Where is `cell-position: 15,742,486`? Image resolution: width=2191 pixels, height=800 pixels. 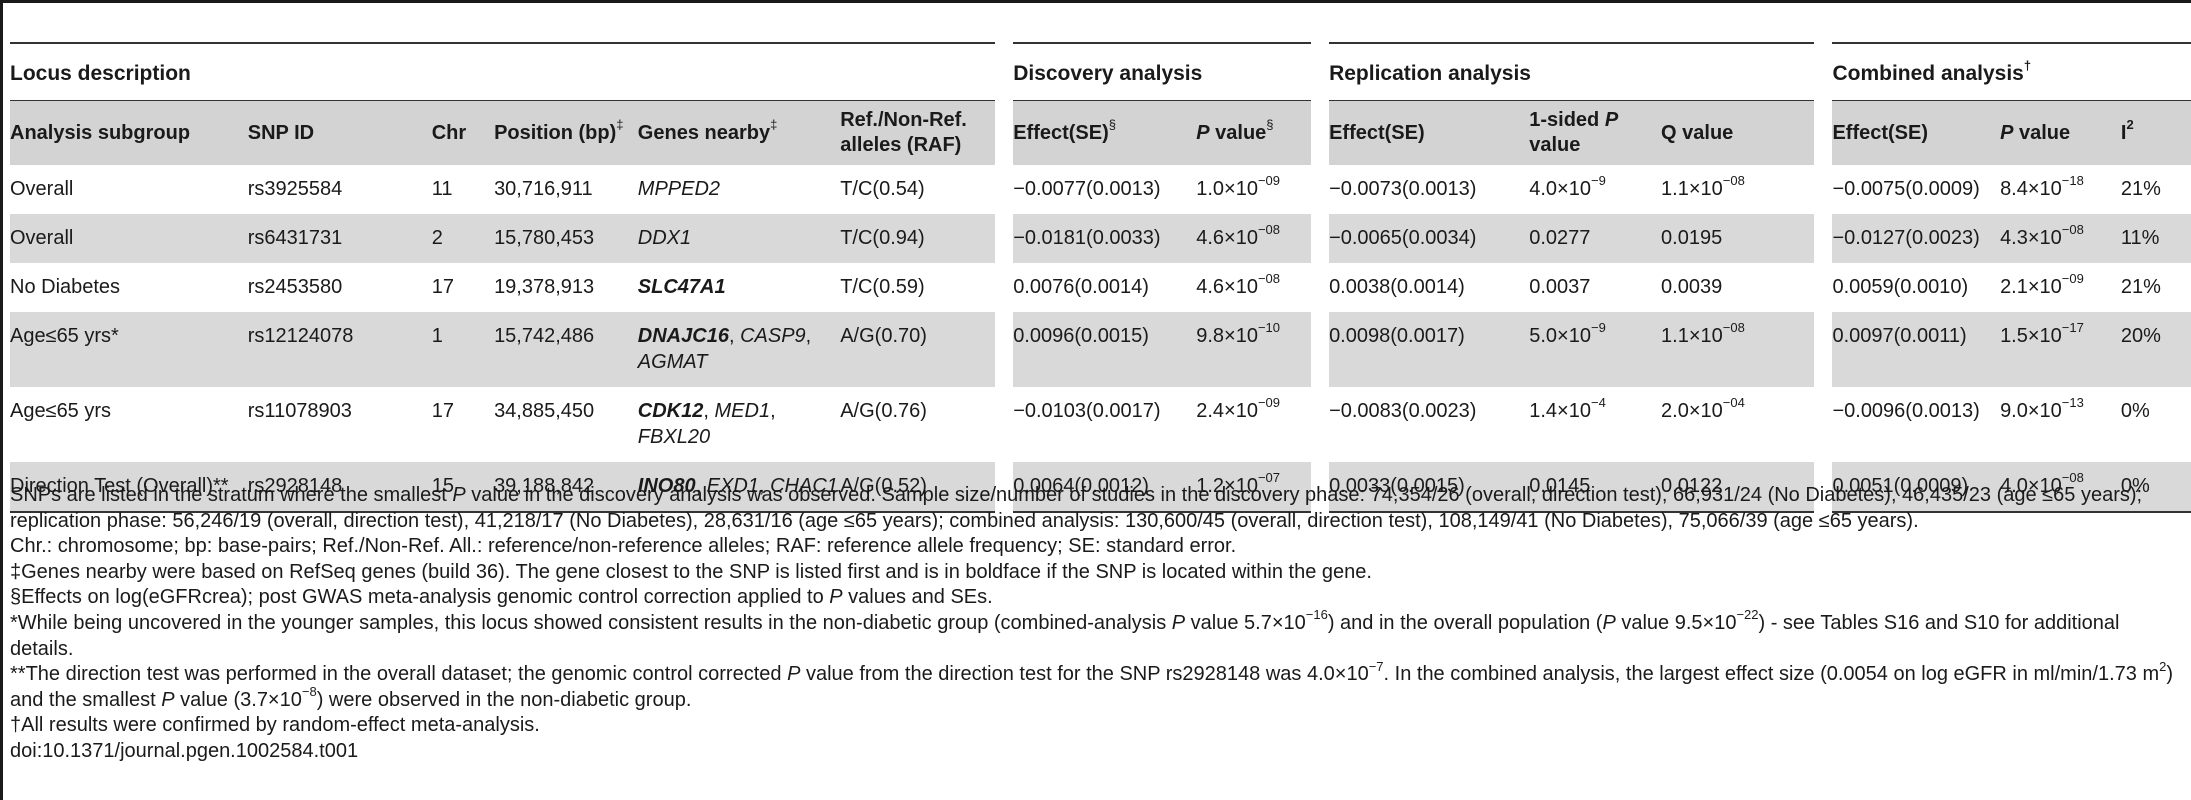
cell-position: 15,742,486 is located at coordinates (566, 349).